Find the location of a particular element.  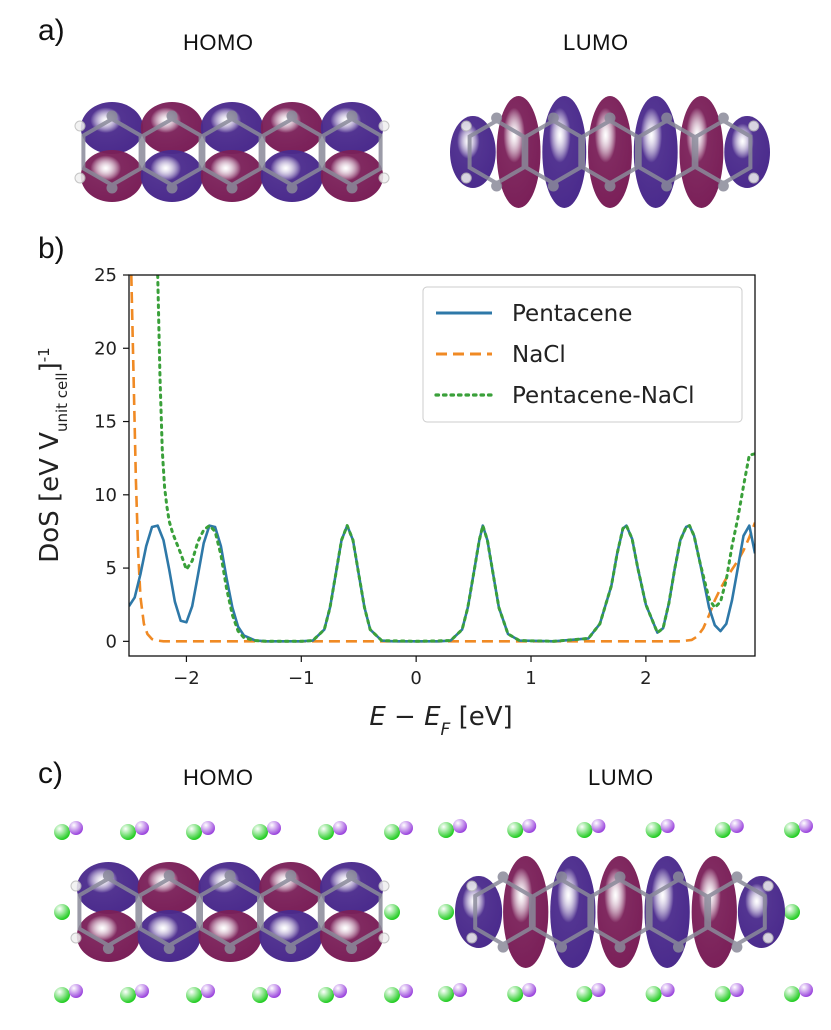

x-tick-label: 0 is located at coordinates (415, 678).